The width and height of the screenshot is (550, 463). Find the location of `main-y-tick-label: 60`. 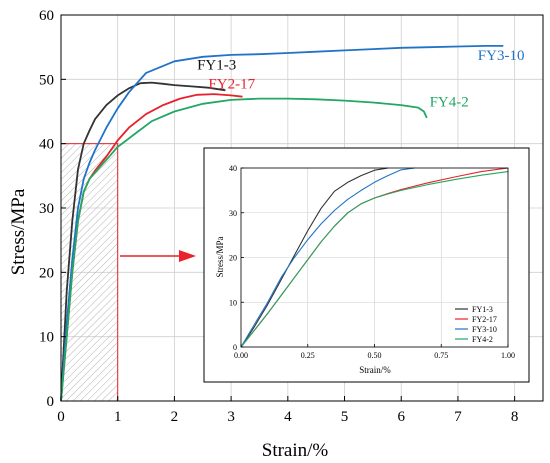

main-y-tick-label: 60 is located at coordinates (46, 16).